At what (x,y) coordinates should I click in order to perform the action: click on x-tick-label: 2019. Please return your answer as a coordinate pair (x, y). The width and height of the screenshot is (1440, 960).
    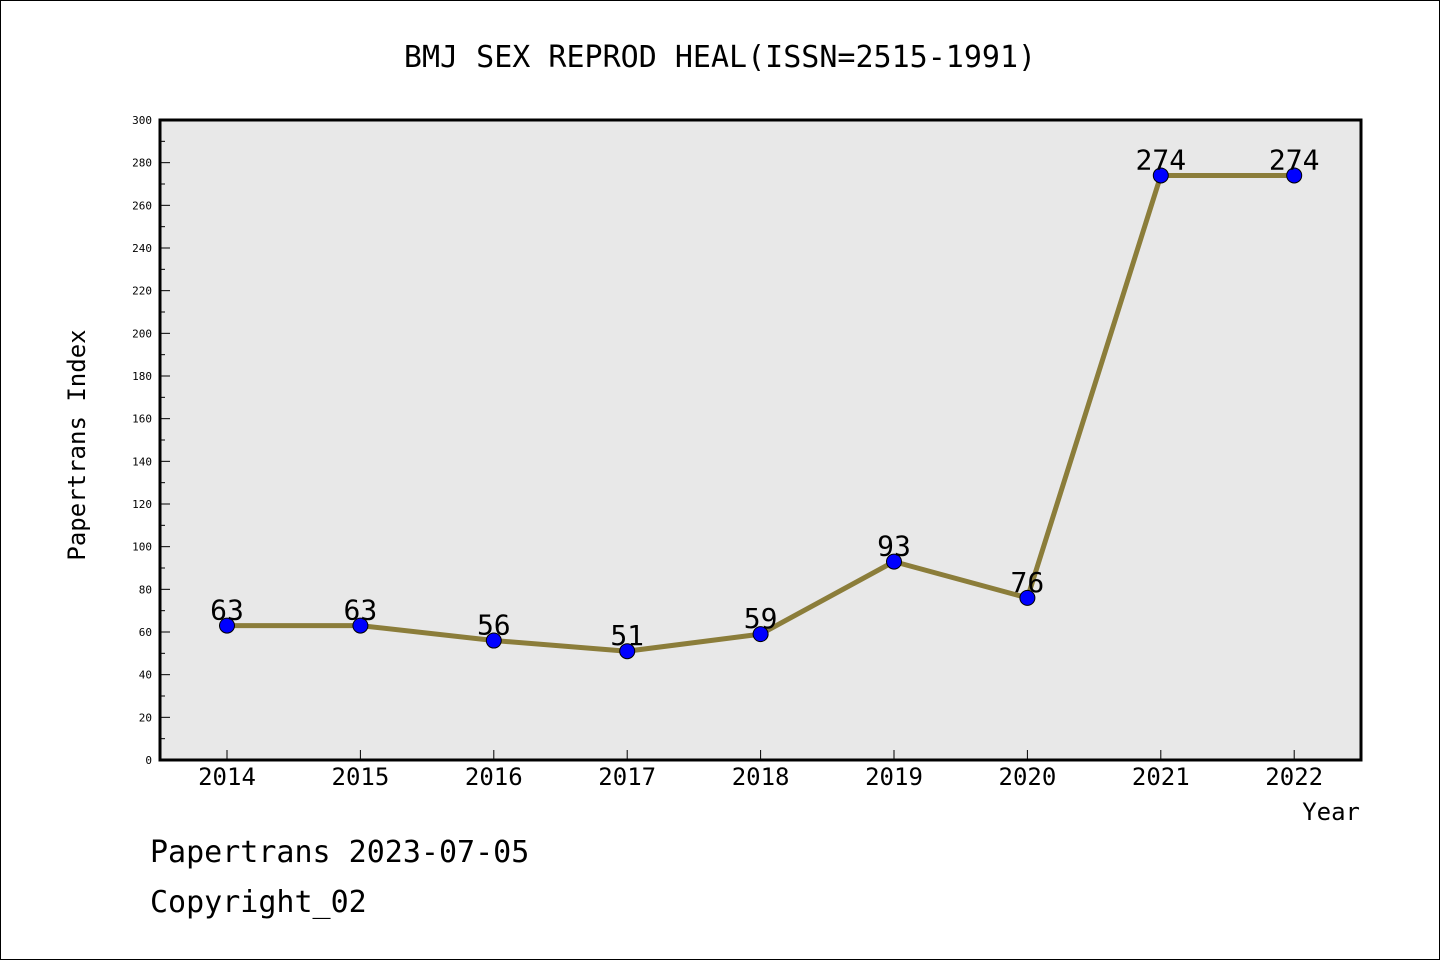
    Looking at the image, I should click on (894, 777).